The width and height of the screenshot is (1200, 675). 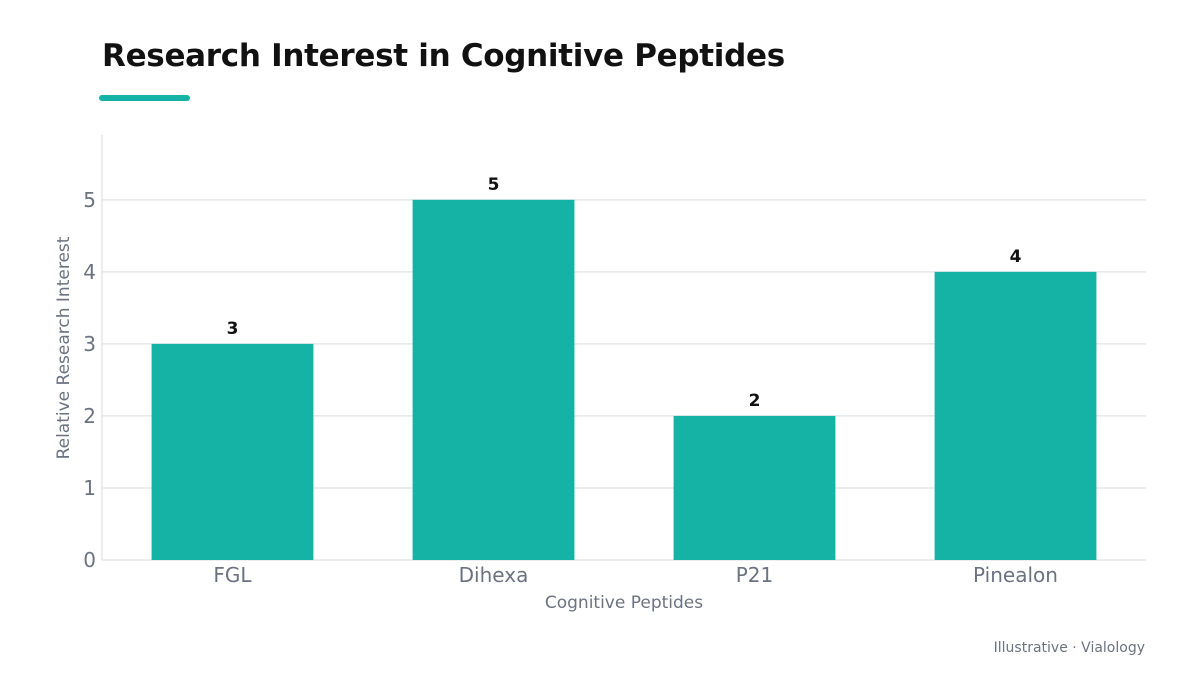 What do you see at coordinates (89, 488) in the screenshot?
I see `y-tick-label: 1` at bounding box center [89, 488].